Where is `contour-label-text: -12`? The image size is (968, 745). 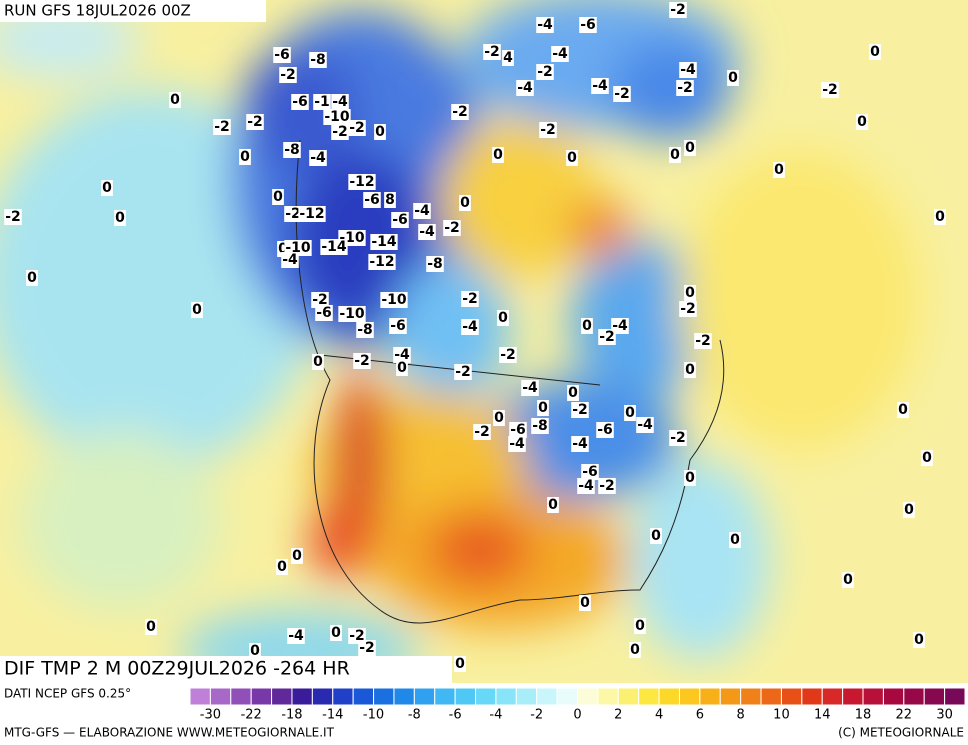
contour-label-text: -12 is located at coordinates (311, 214).